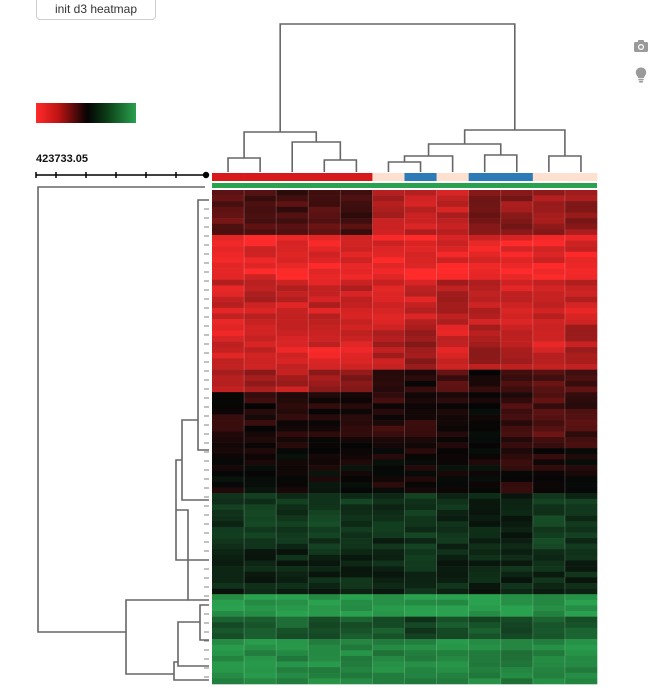 The width and height of the screenshot is (657, 693). Describe the element at coordinates (397, 77) in the screenshot. I see `dendrogram-link` at that location.